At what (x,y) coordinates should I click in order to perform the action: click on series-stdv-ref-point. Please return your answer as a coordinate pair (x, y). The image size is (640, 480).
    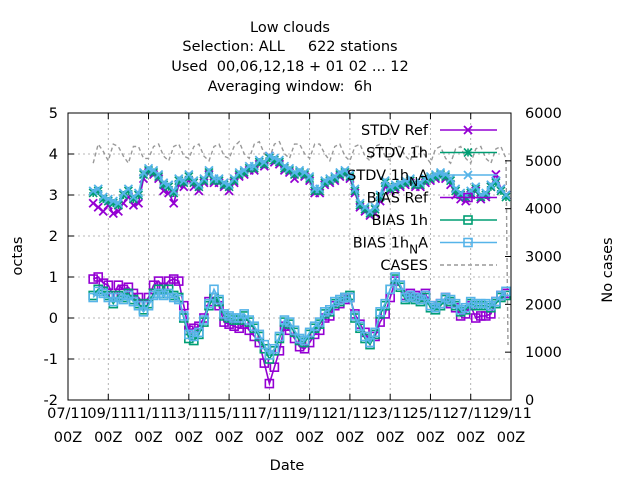
    Looking at the image, I should click on (113, 213).